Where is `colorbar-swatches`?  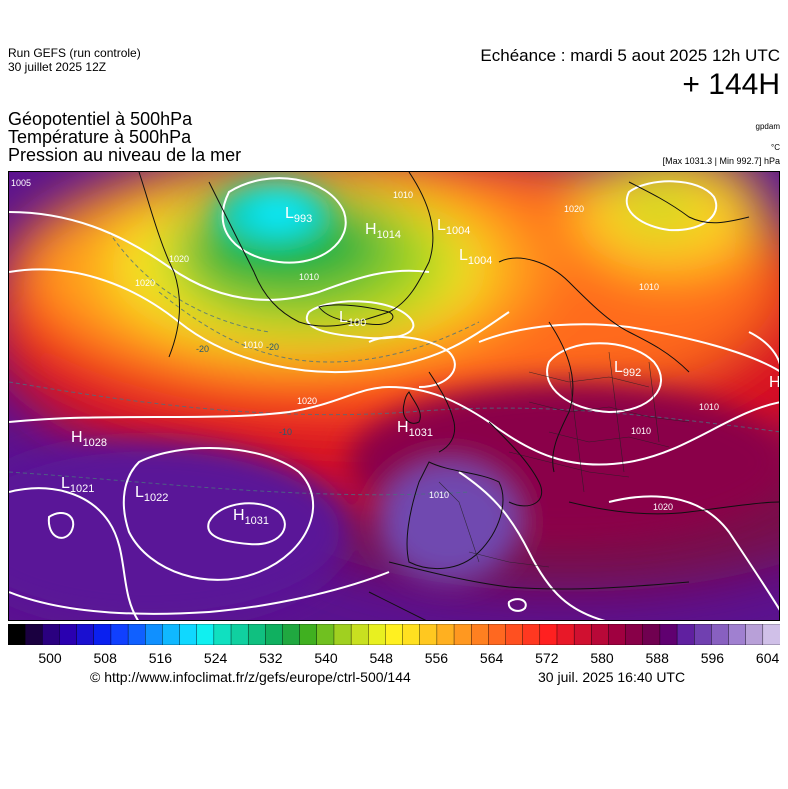 colorbar-swatches is located at coordinates (394, 634).